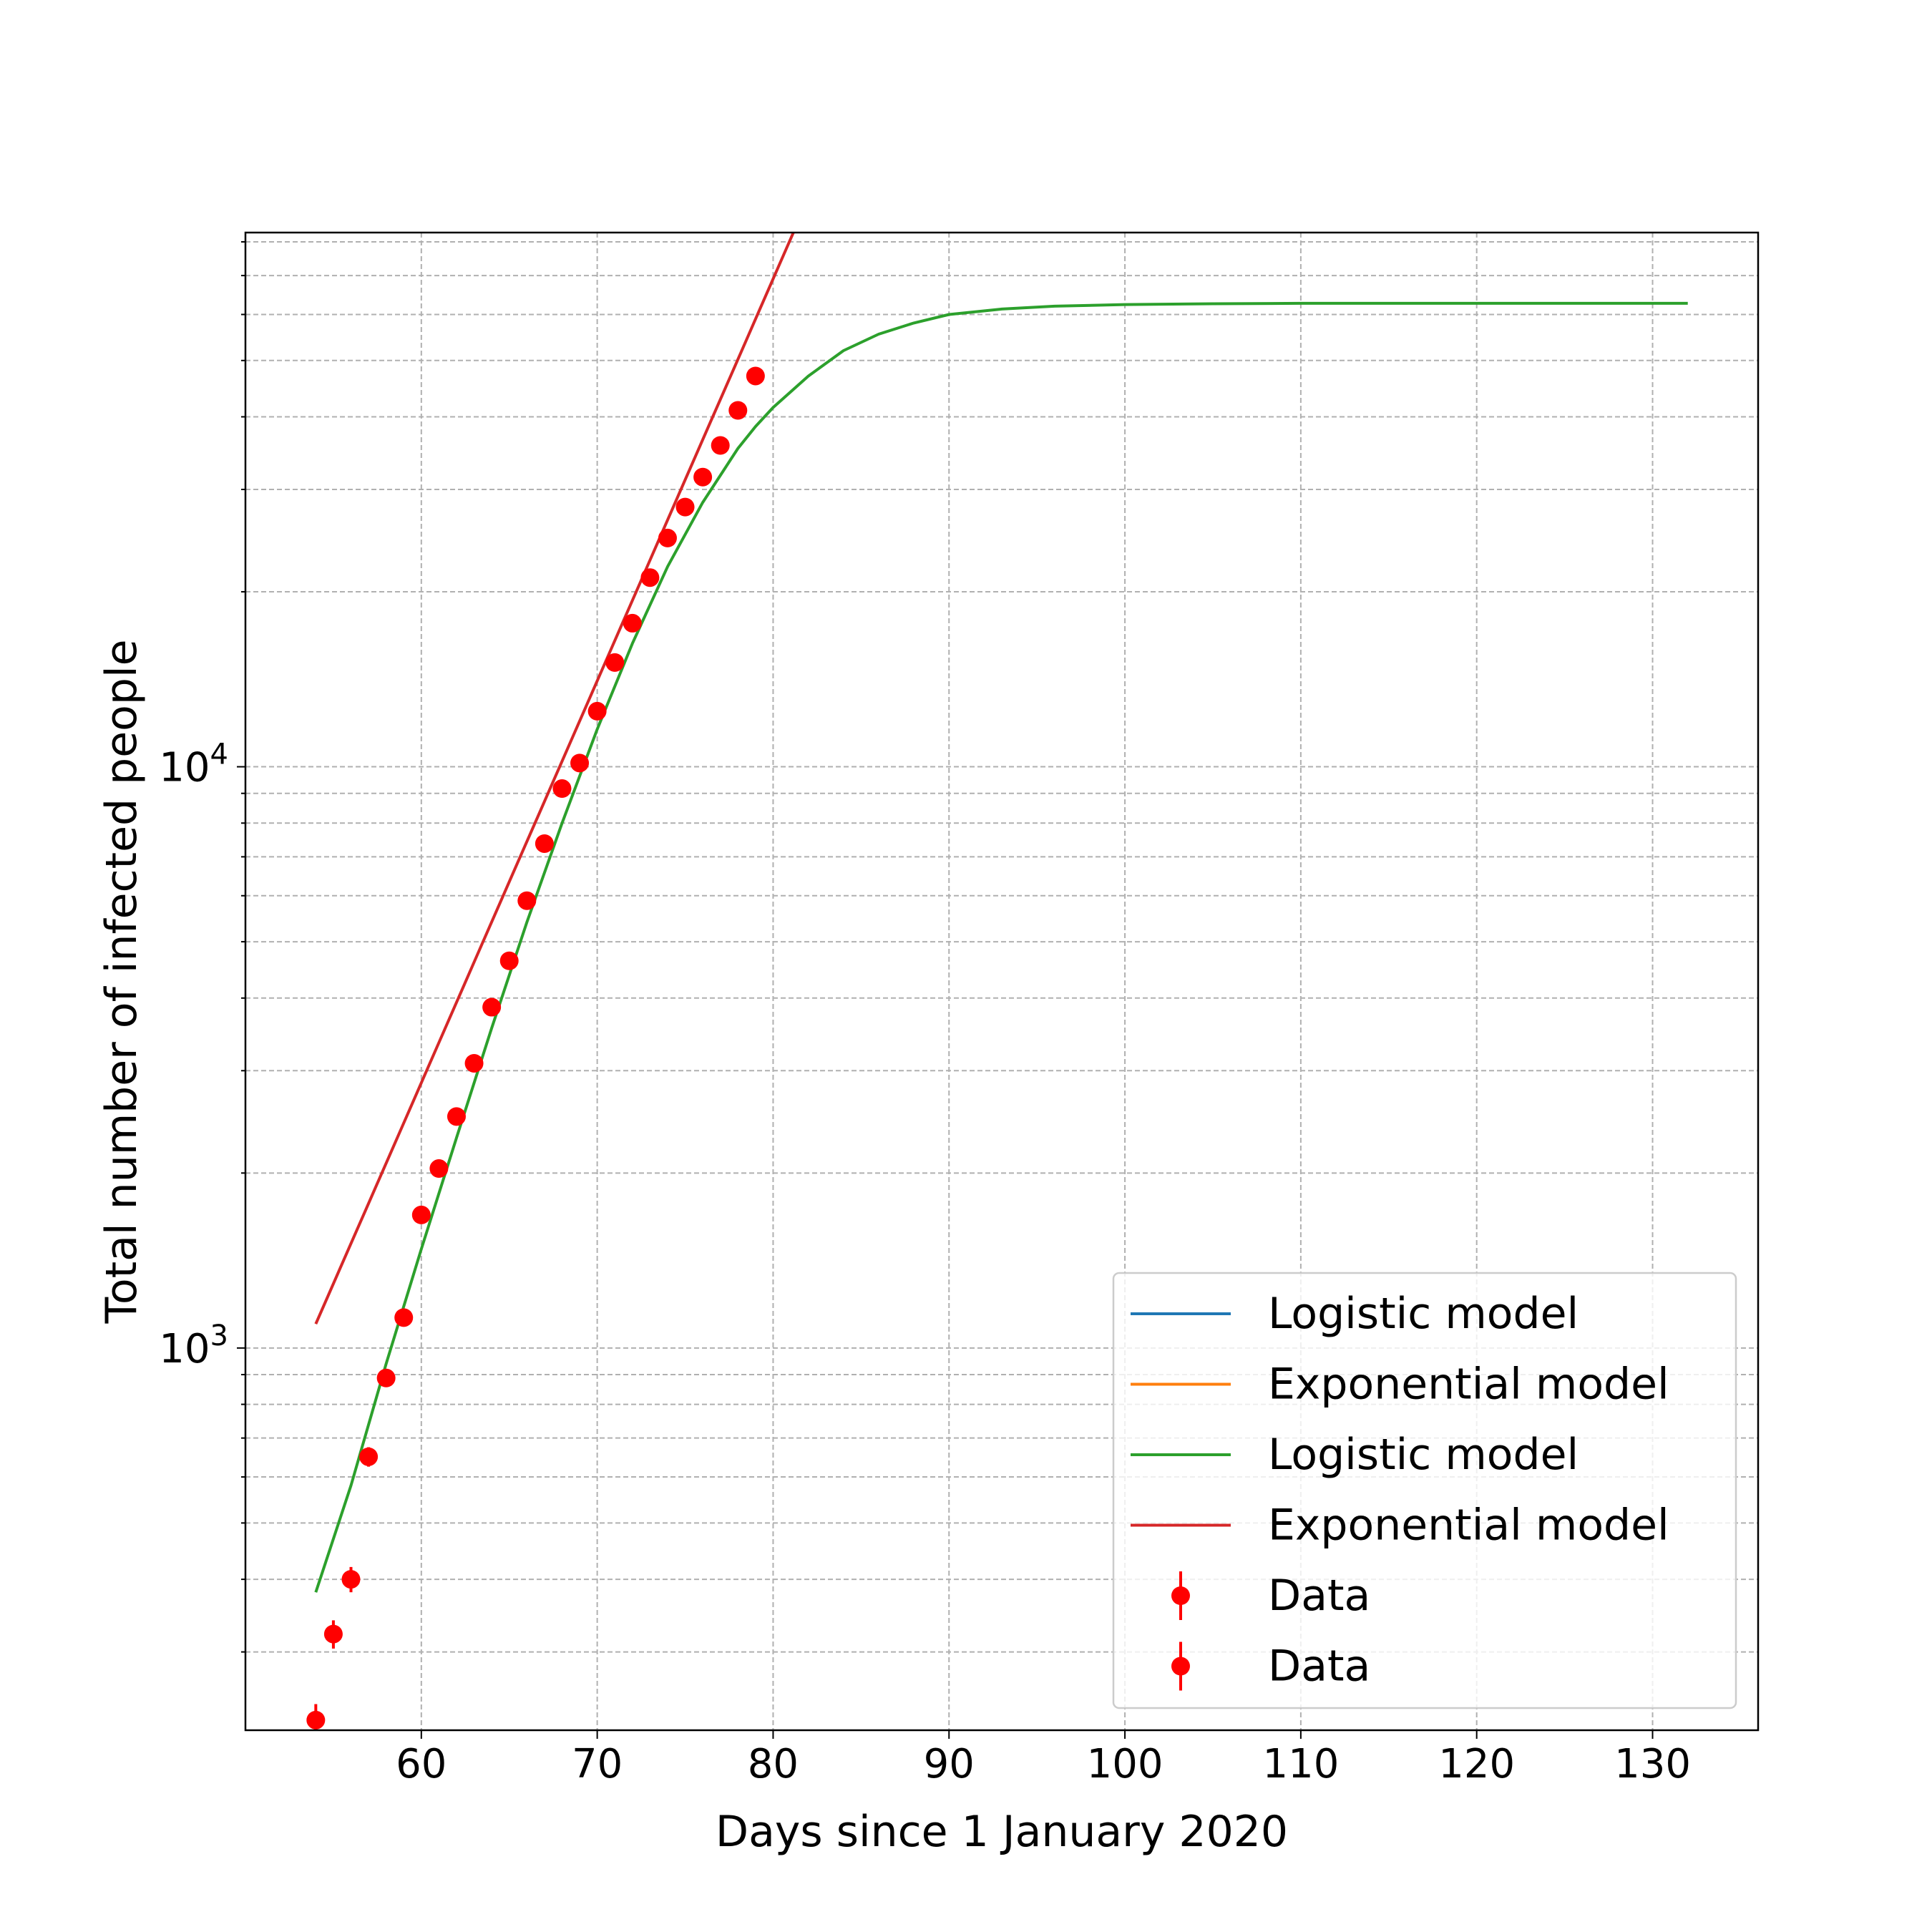  I want to click on series-line, so click(554, 779).